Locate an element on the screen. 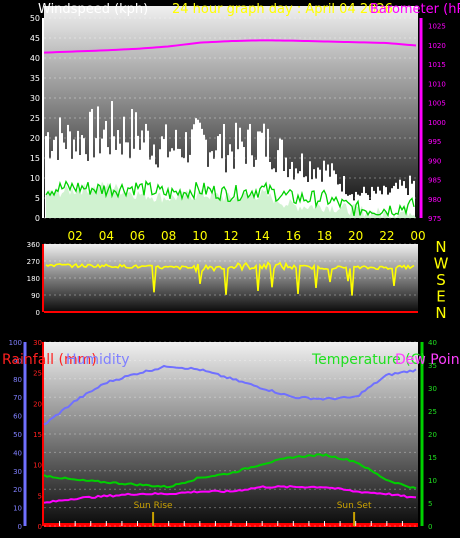  wind-y-tick-label: 45 is located at coordinates (35, 38).